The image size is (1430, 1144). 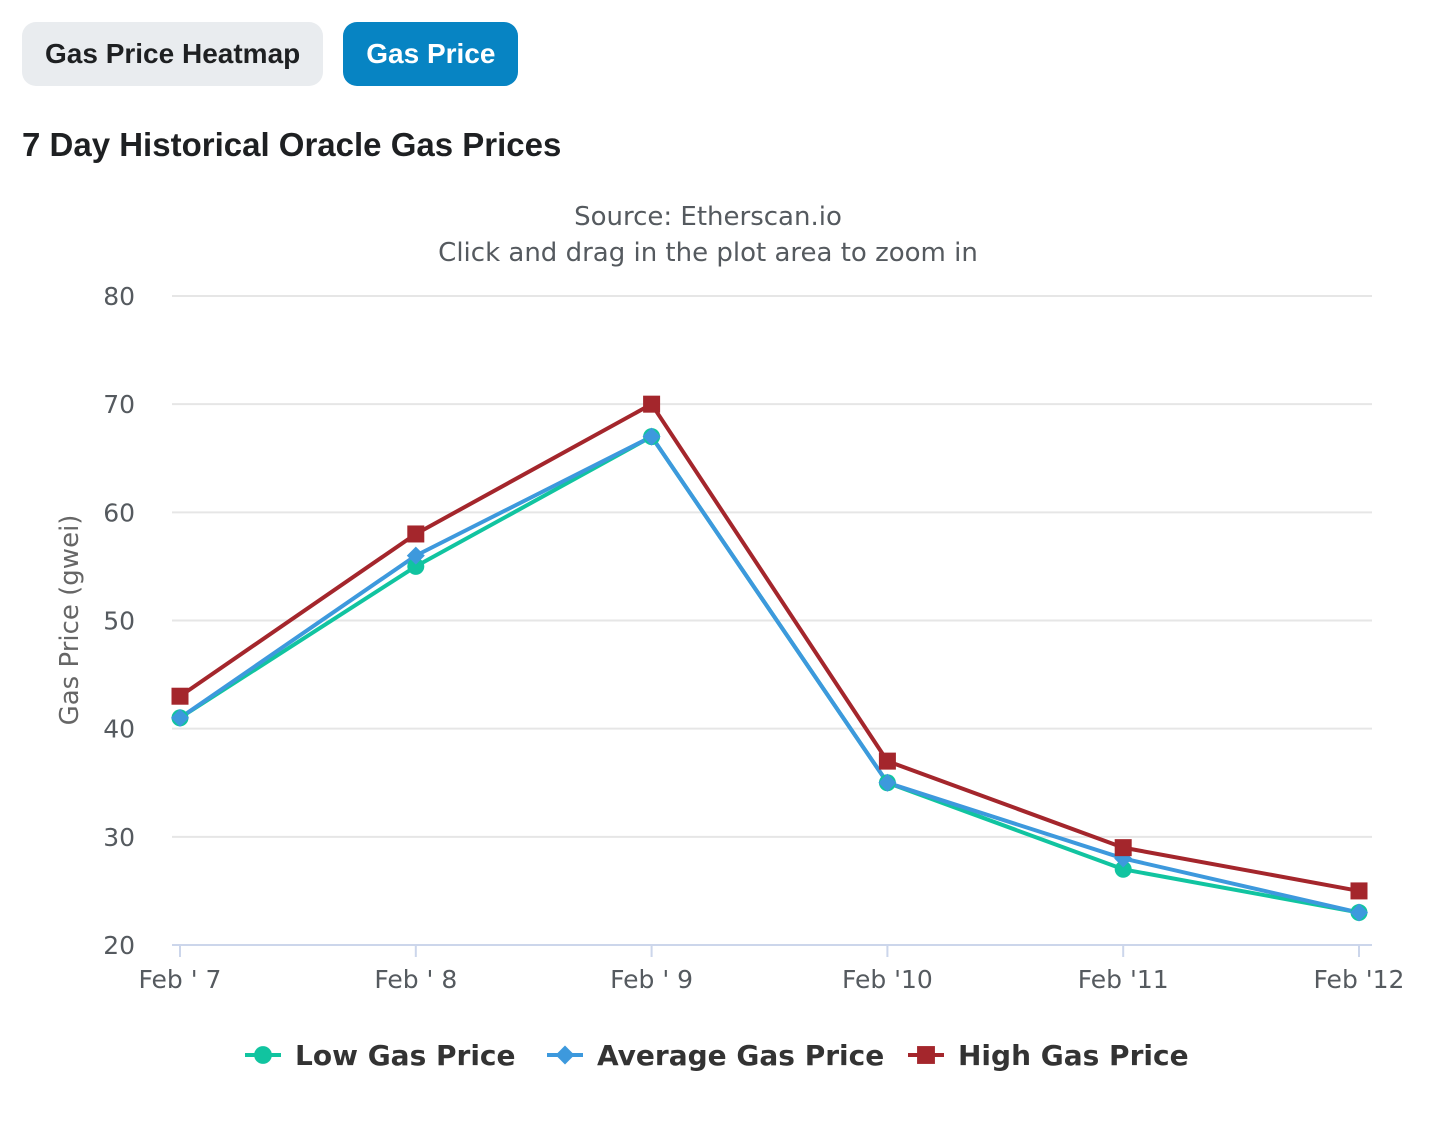 I want to click on chart-subtitle-line: Source: Etherscan.io, so click(x=708, y=217).